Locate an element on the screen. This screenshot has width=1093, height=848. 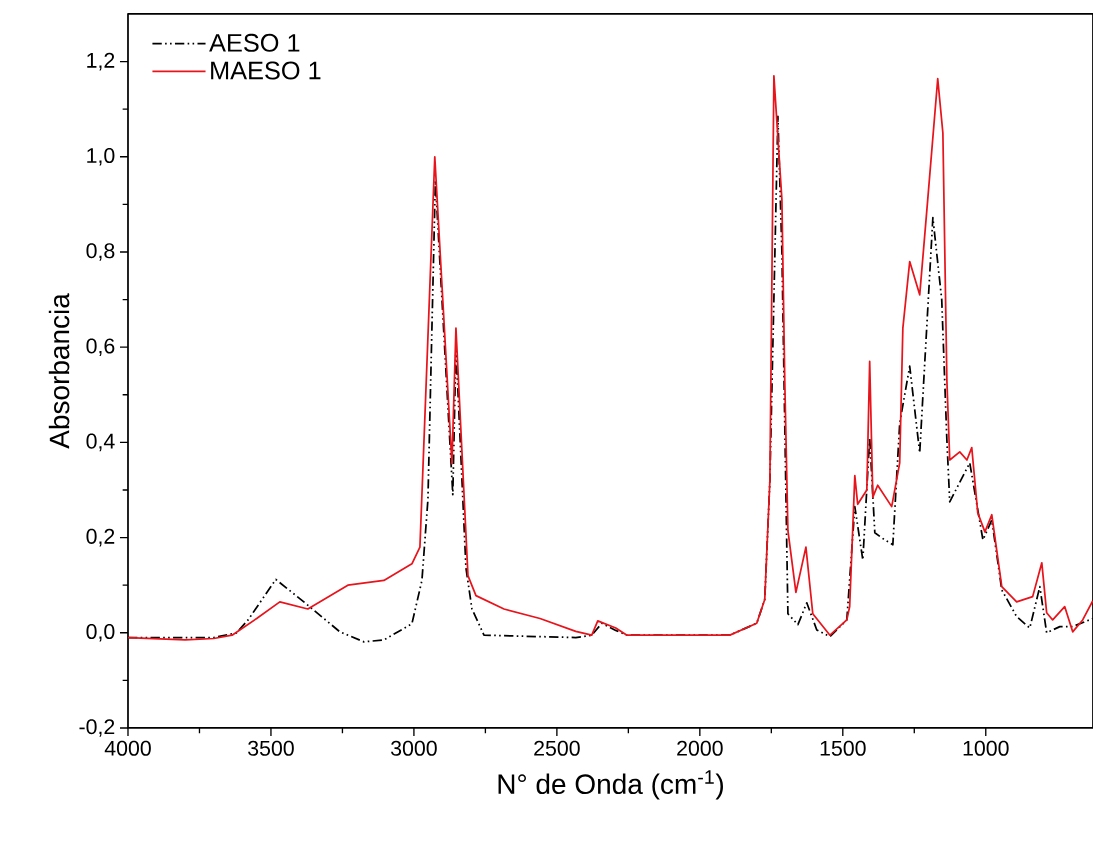
x-tick-label: 2500 is located at coordinates (557, 748).